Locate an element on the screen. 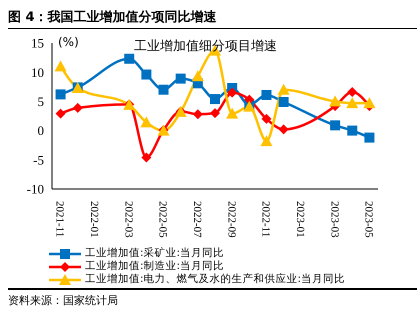  x-tick-label: 2022-03 is located at coordinates (128, 219).